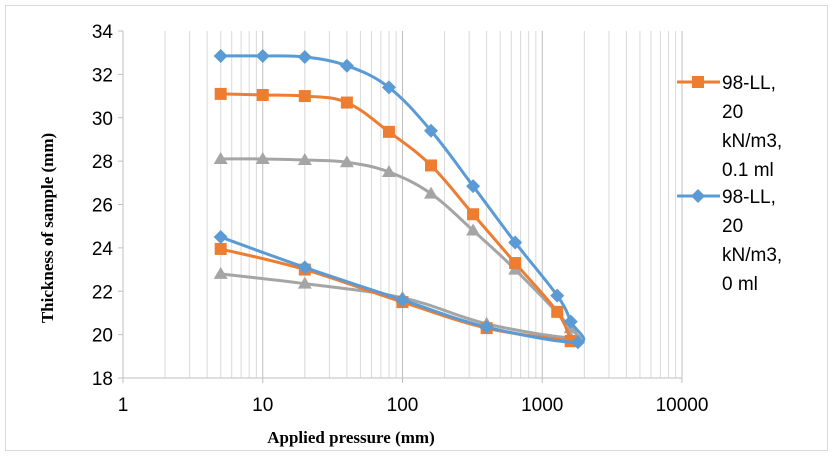  I want to click on y-axis-title: Thickness of sample (mm), so click(47, 228).